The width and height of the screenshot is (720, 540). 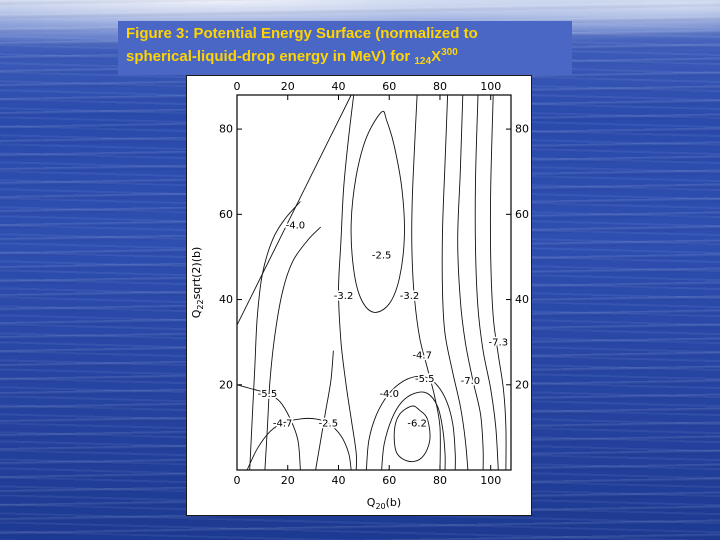 What do you see at coordinates (522, 384) in the screenshot?
I see `y-tick-label-right: 20` at bounding box center [522, 384].